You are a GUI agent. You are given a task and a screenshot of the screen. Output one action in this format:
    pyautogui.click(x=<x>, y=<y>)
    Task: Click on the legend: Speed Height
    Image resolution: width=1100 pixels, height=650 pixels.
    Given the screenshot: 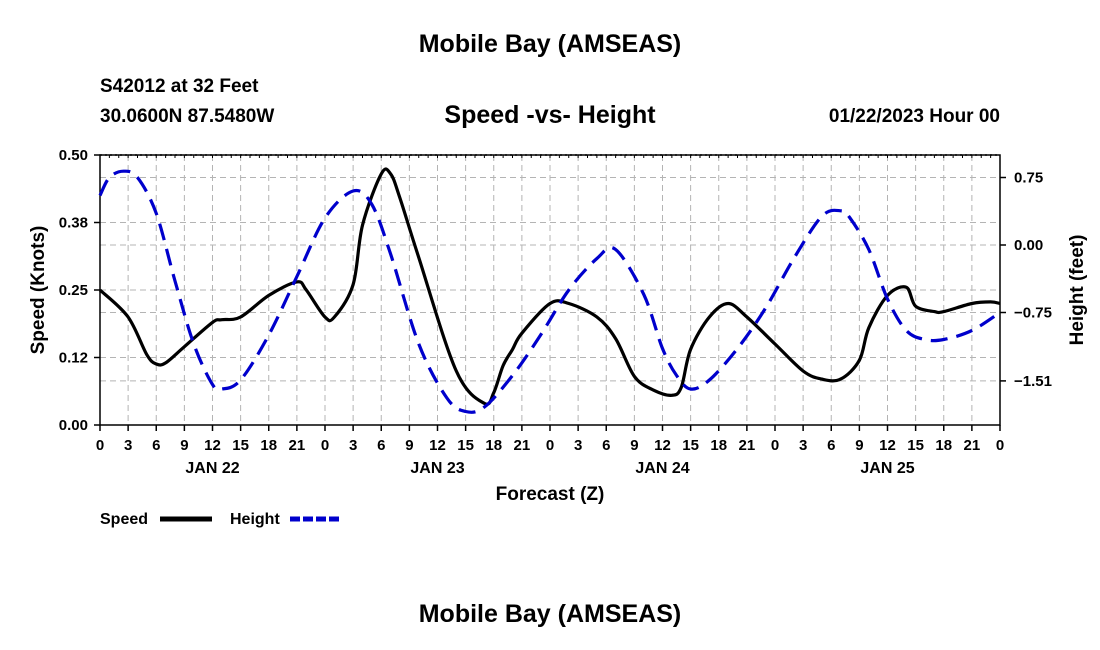 What is the action you would take?
    pyautogui.click(x=221, y=519)
    